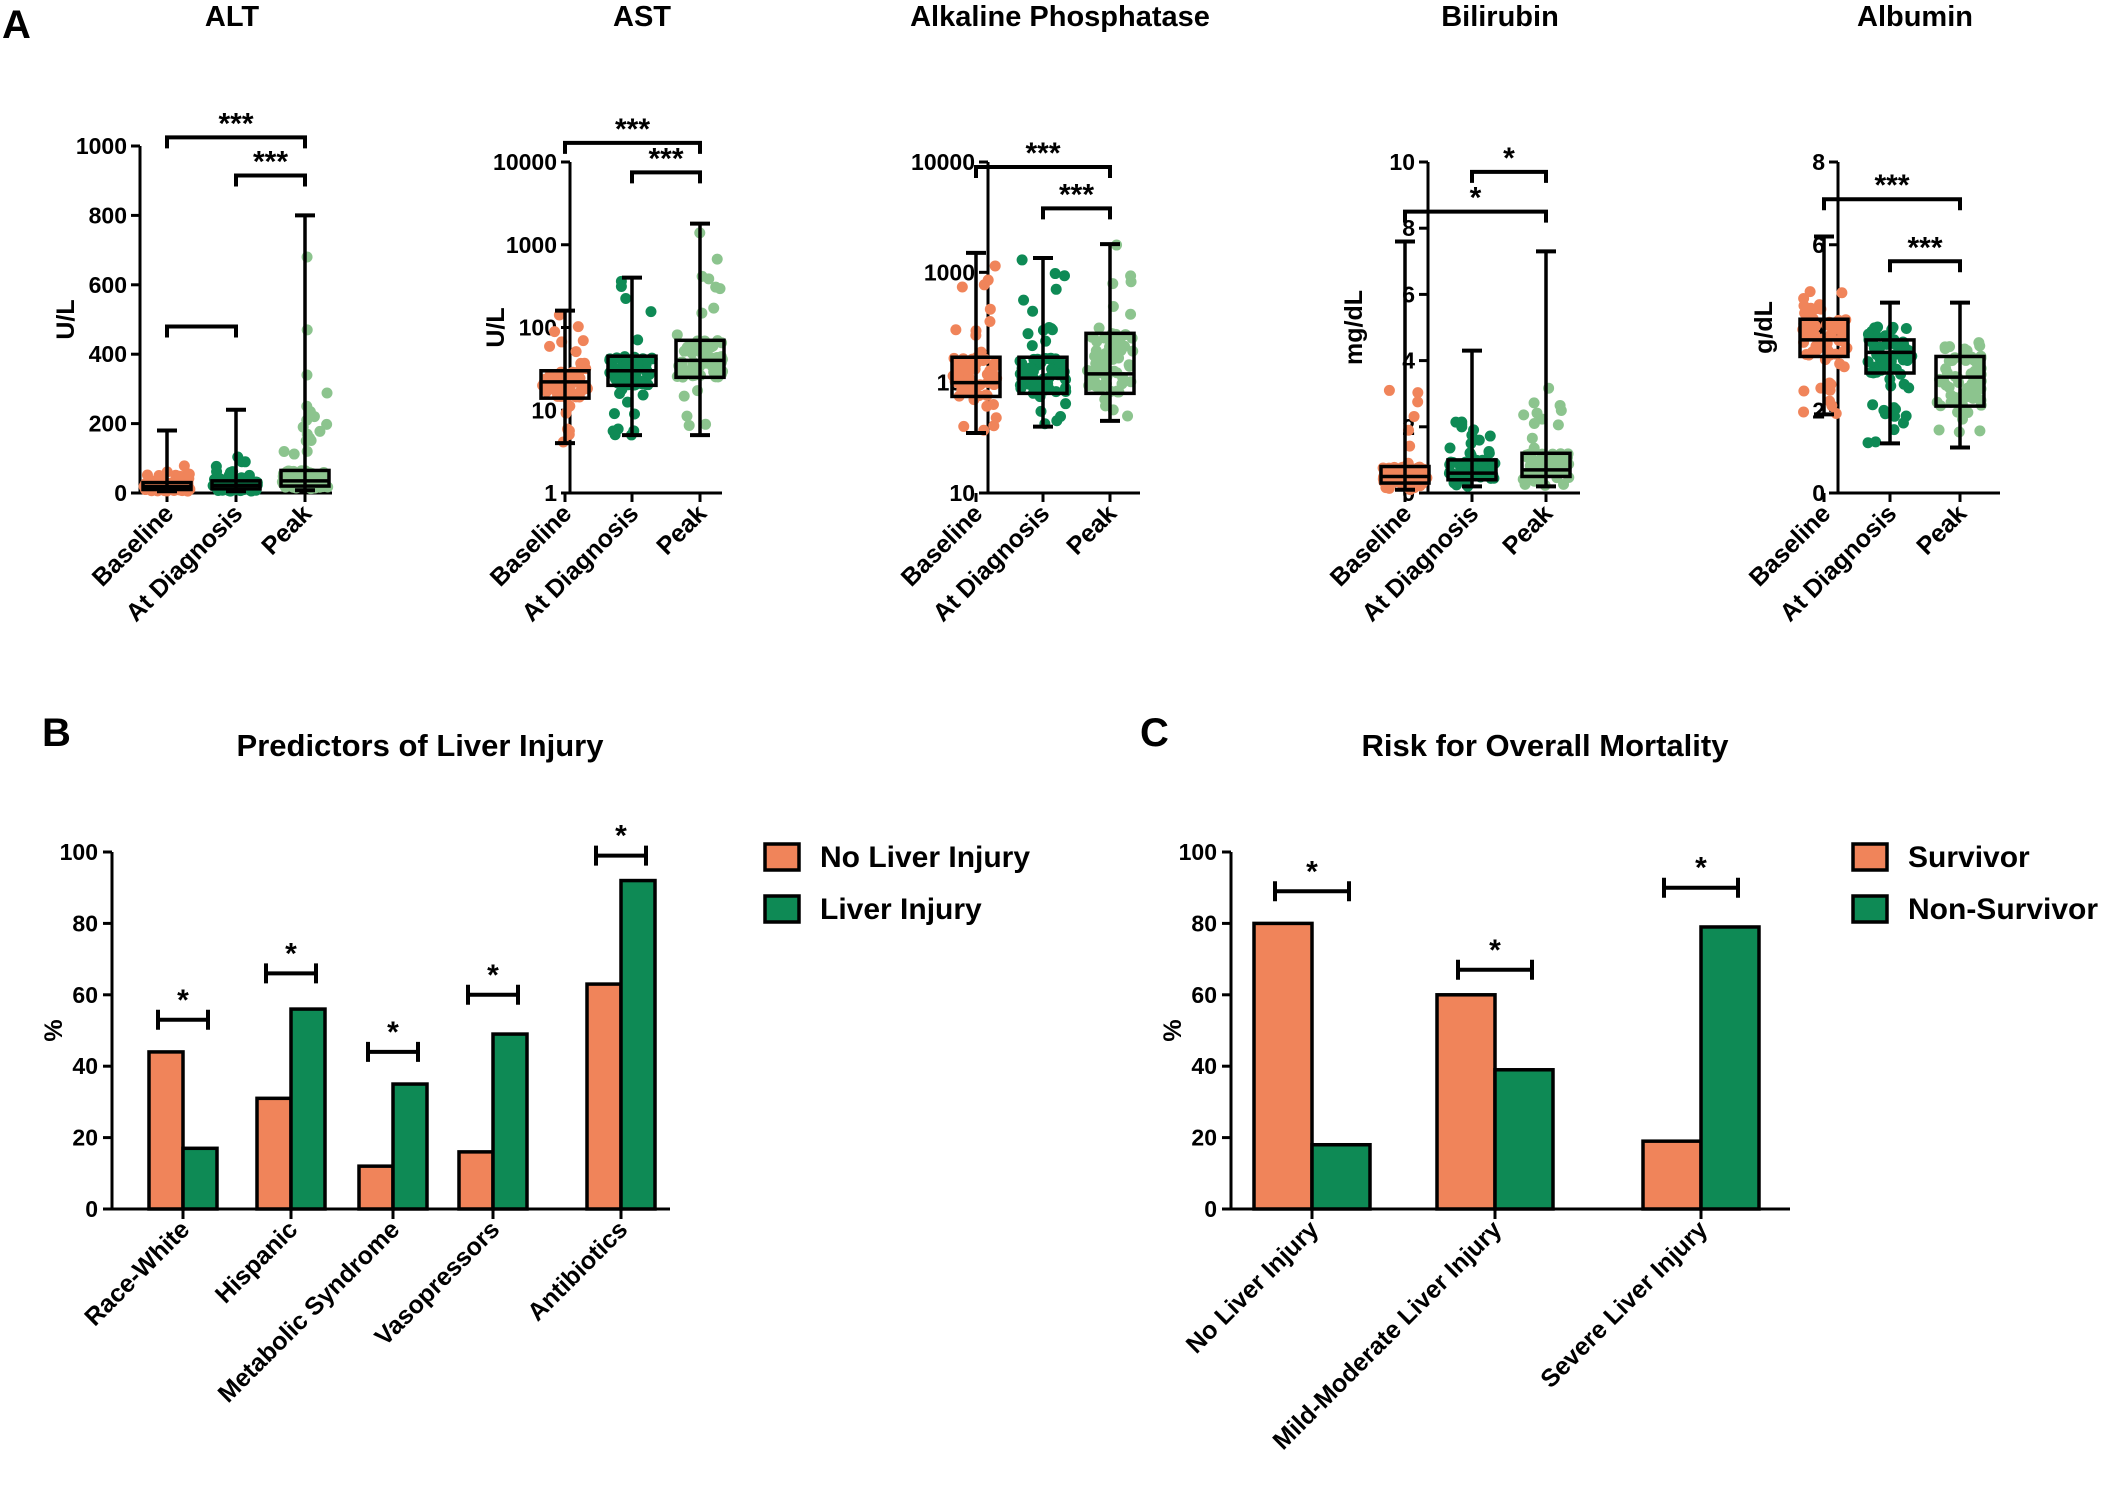 This screenshot has height=1496, width=2128. What do you see at coordinates (991, 563) in the screenshot?
I see `x-tick-label: At Diagnosis` at bounding box center [991, 563].